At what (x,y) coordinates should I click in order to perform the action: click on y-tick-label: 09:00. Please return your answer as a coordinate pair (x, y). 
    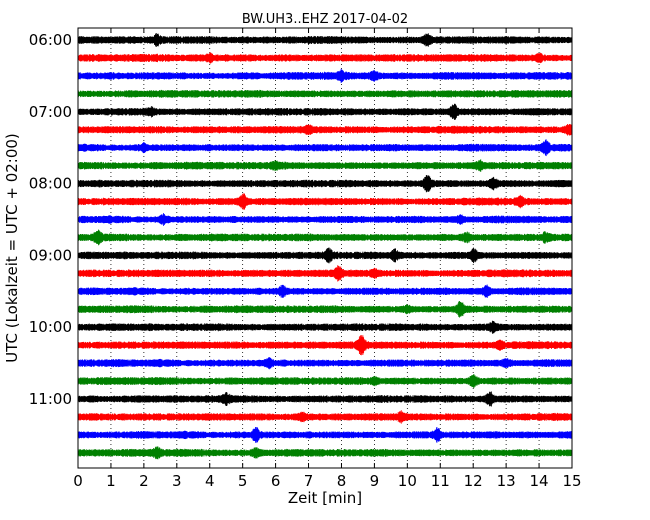
    Looking at the image, I should click on (50, 255).